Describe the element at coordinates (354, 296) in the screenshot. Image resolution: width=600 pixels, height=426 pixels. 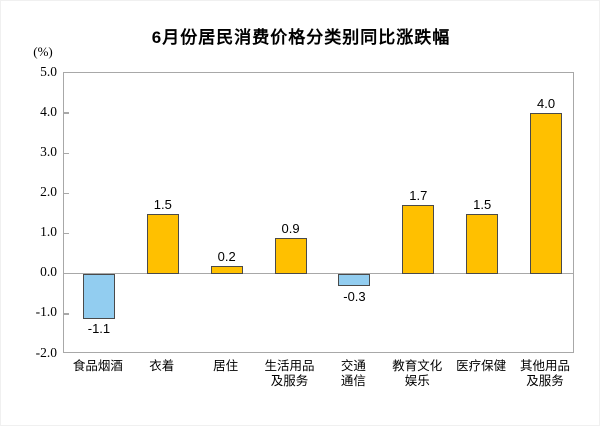
I see `bar-value-label: -0.3` at that location.